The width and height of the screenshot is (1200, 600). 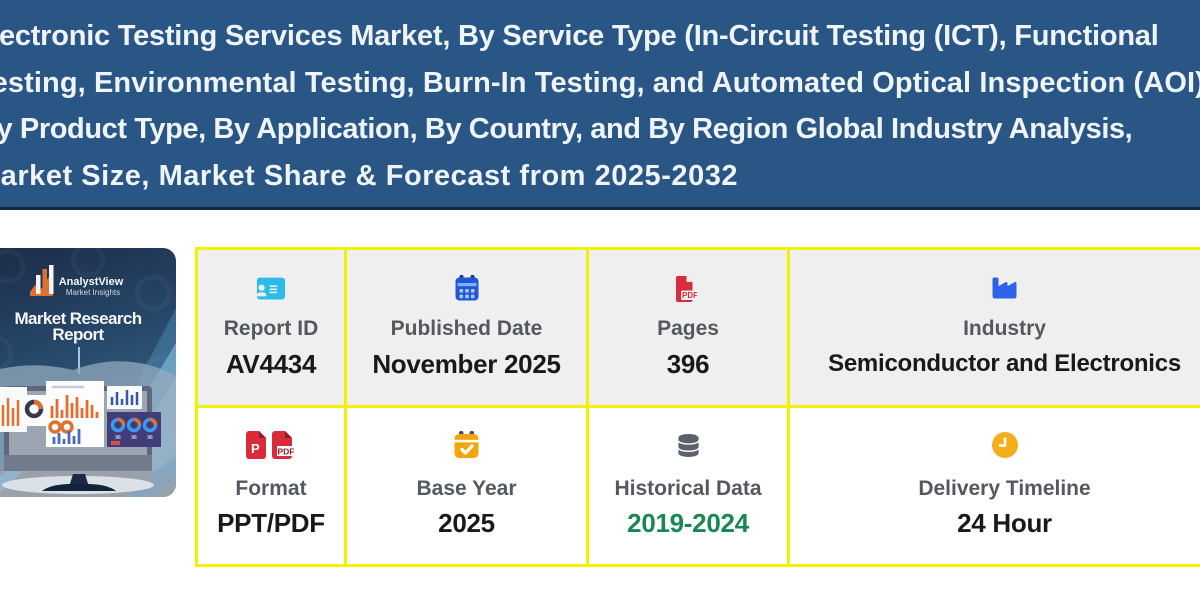 I want to click on svg-text: Report, so click(x=78, y=334).